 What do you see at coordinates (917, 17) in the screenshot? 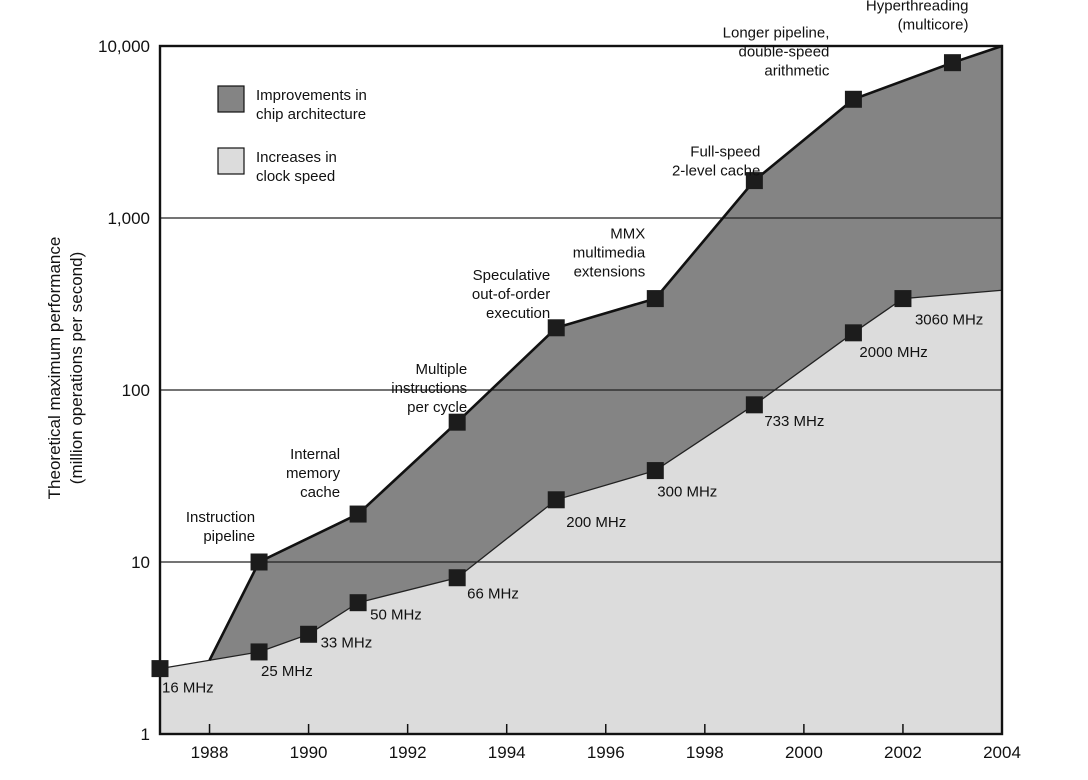
I see `architecture-annotation: Hyperthreading (multicore)` at bounding box center [917, 17].